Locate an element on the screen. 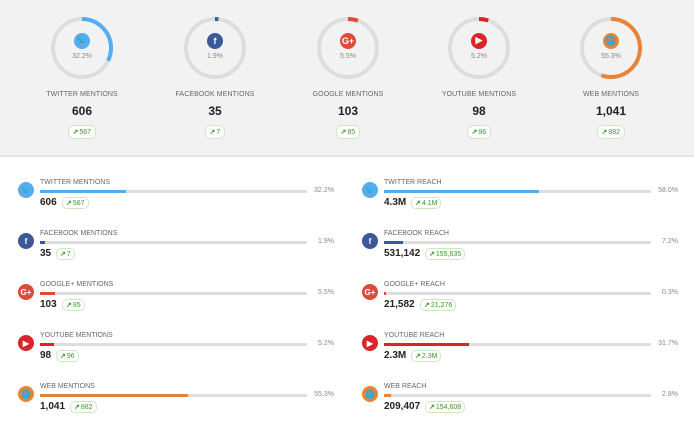 This screenshot has width=694, height=445. row-change-value: 21,276 is located at coordinates (441, 305).